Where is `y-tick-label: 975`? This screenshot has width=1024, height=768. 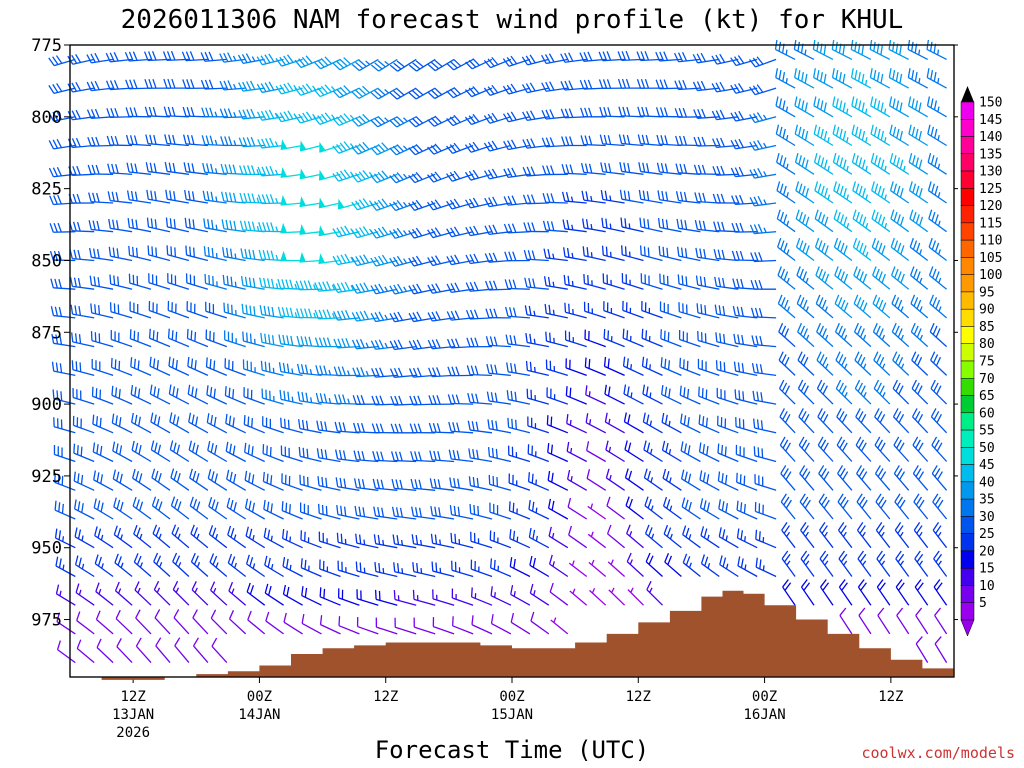 y-tick-label: 975 is located at coordinates (46, 621).